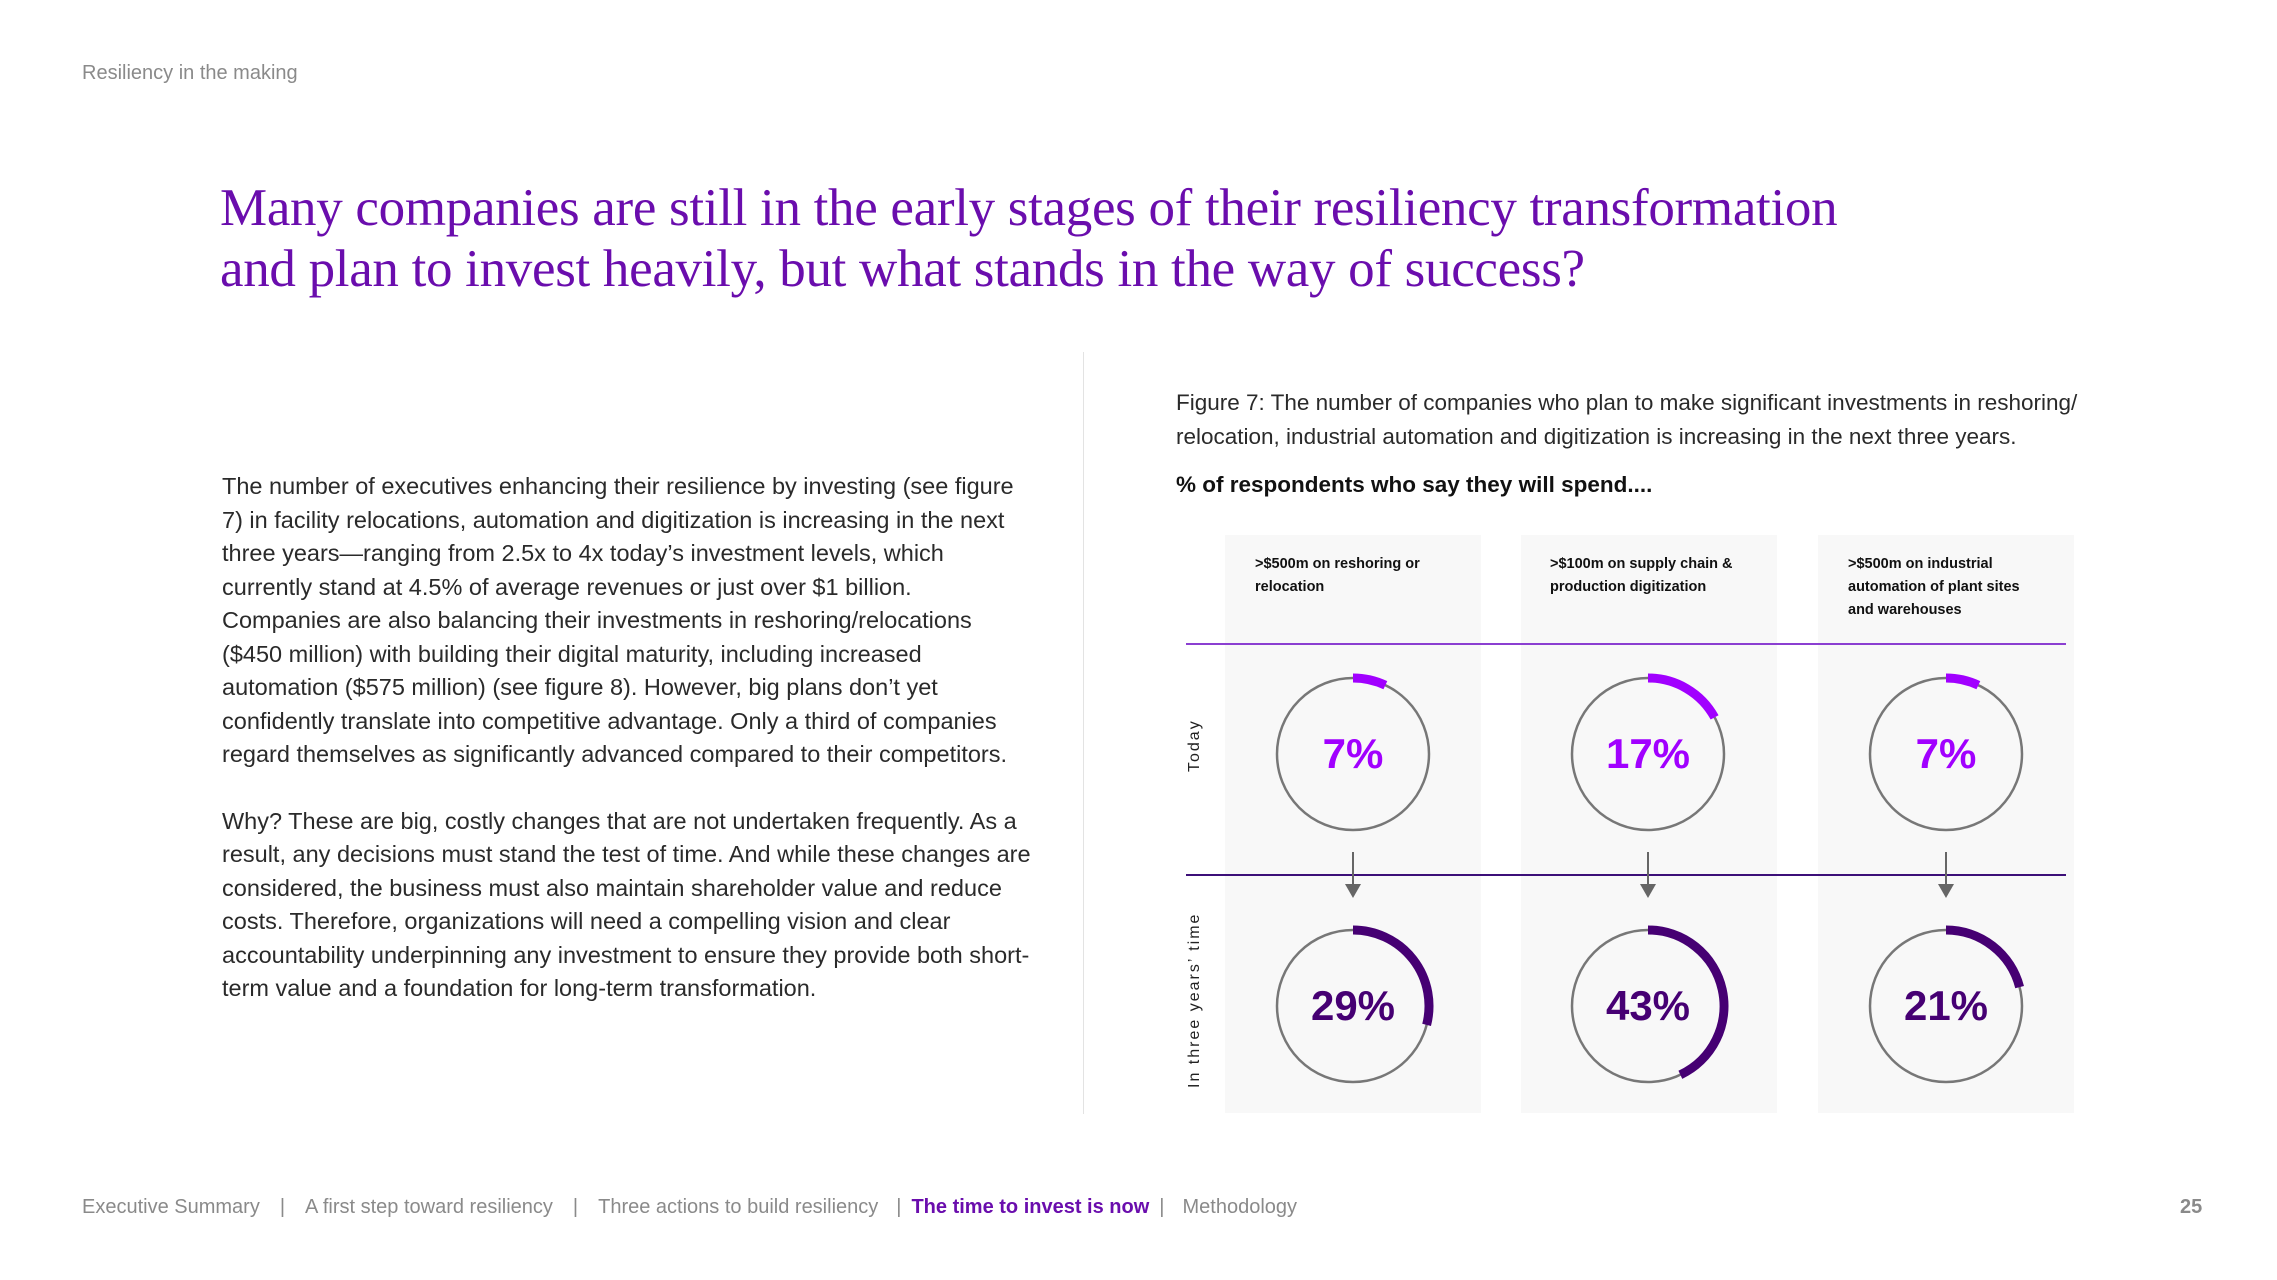 This screenshot has width=2277, height=1280. I want to click on donut-value-label-today-3: 7%, so click(1946, 753).